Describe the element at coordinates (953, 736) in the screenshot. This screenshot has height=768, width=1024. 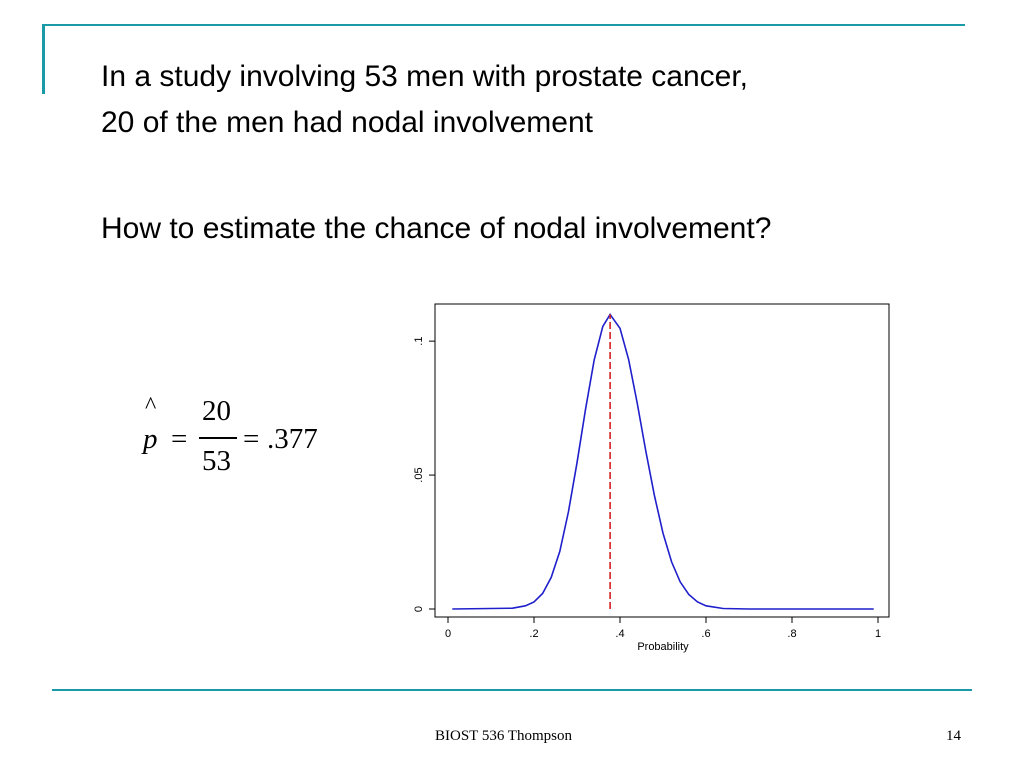
I see `page-number: 14` at that location.